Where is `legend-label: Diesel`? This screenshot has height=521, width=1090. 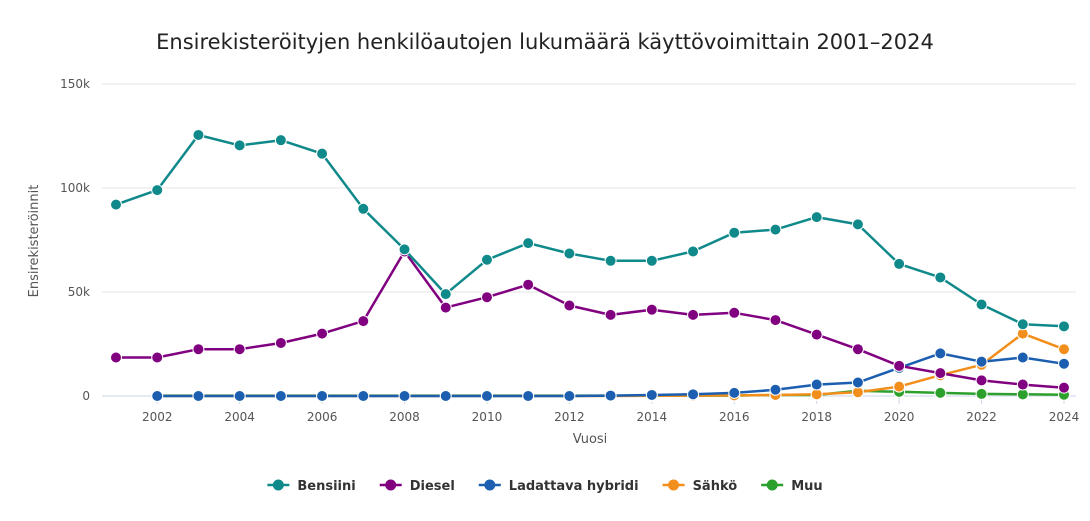
legend-label: Diesel is located at coordinates (432, 486).